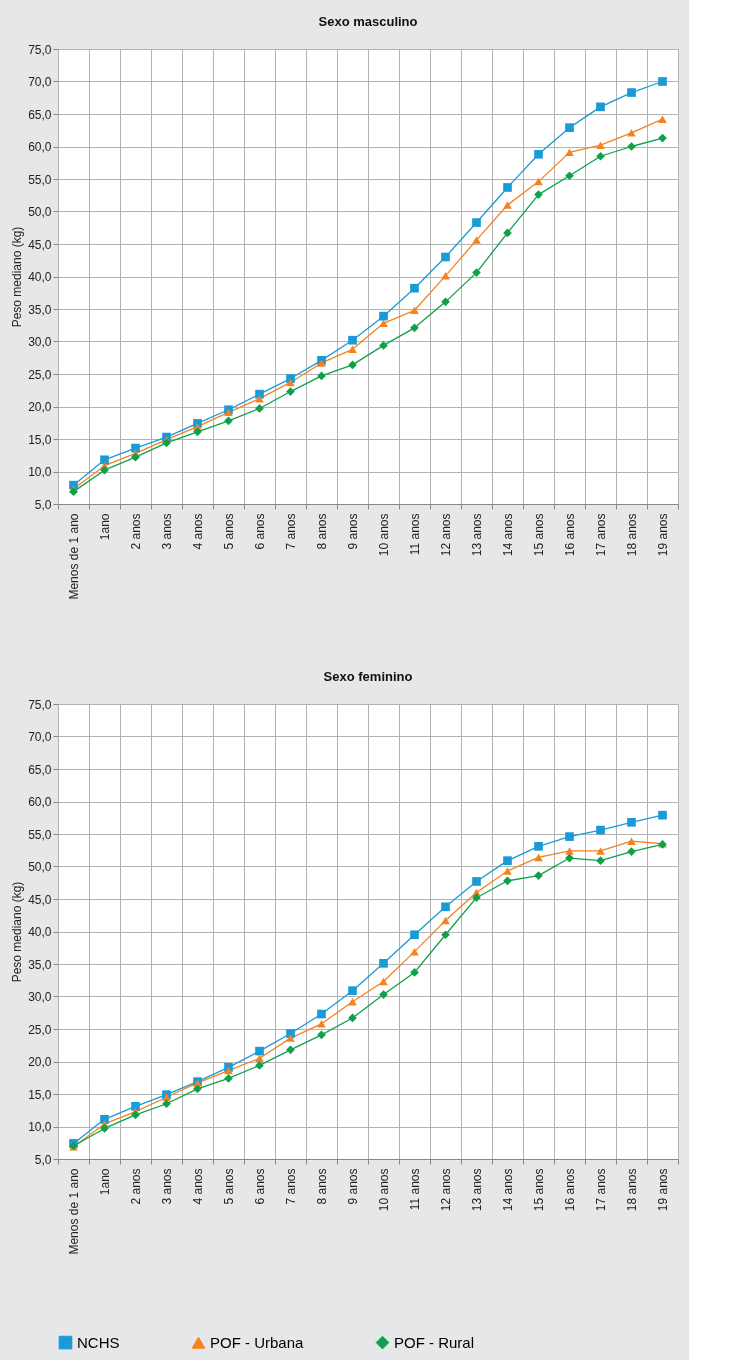  What do you see at coordinates (368, 21) in the screenshot?
I see `chart-title: Sexo masculino` at bounding box center [368, 21].